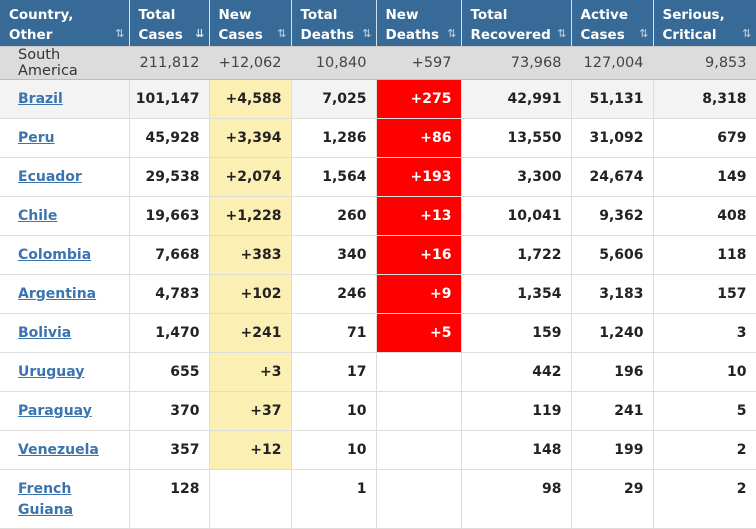 This screenshot has width=756, height=529. I want to click on header-total-deaths: Total Deaths ⇅, so click(334, 23).